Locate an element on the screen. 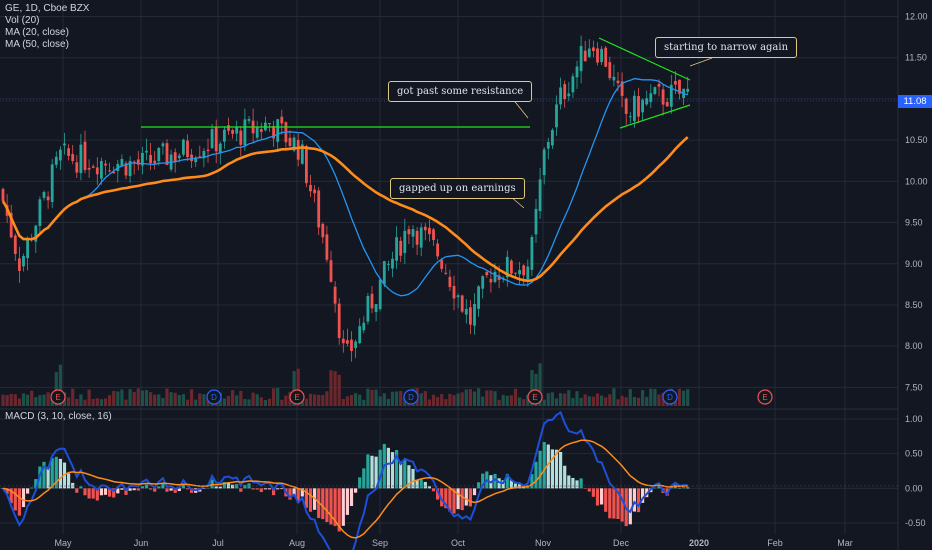 This screenshot has width=932, height=550. marker-label: E is located at coordinates (296, 397).